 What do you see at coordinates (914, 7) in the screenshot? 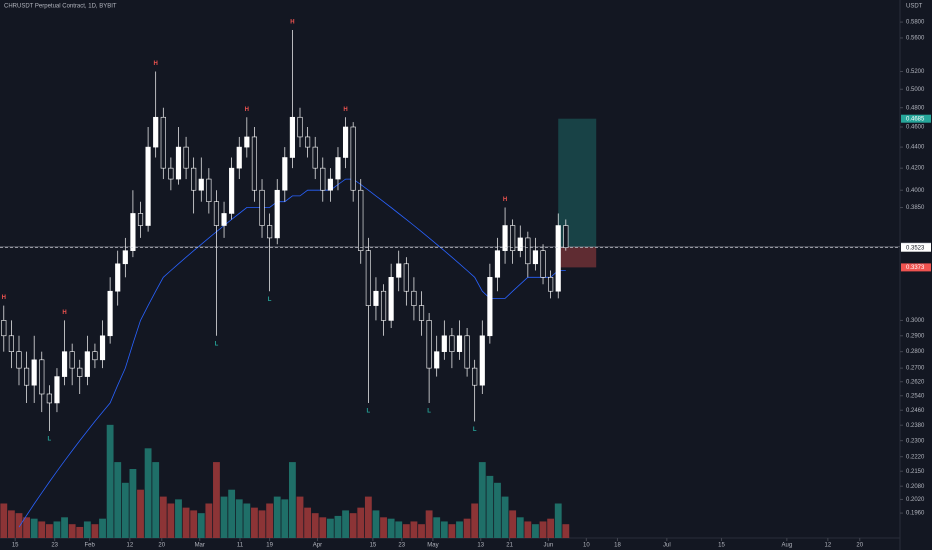
I see `currency-label: USDT` at bounding box center [914, 7].